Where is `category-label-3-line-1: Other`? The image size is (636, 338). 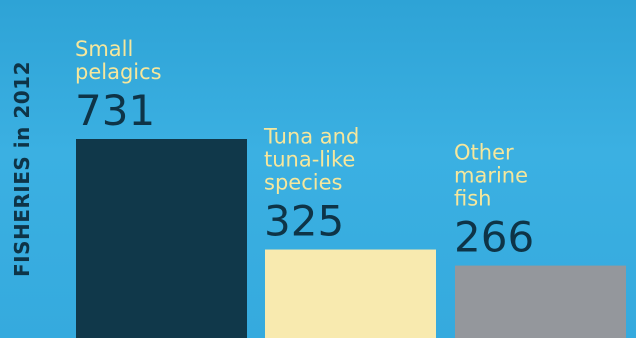
category-label-3-line-1: Other is located at coordinates (484, 153).